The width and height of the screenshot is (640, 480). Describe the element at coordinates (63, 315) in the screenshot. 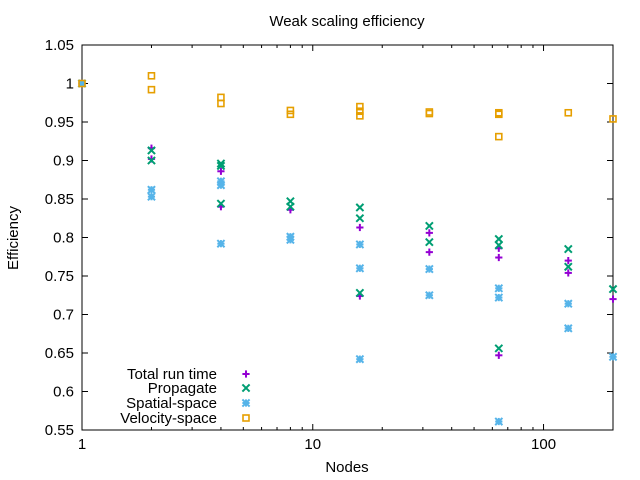

I see `y-tick-label: 0.7` at that location.